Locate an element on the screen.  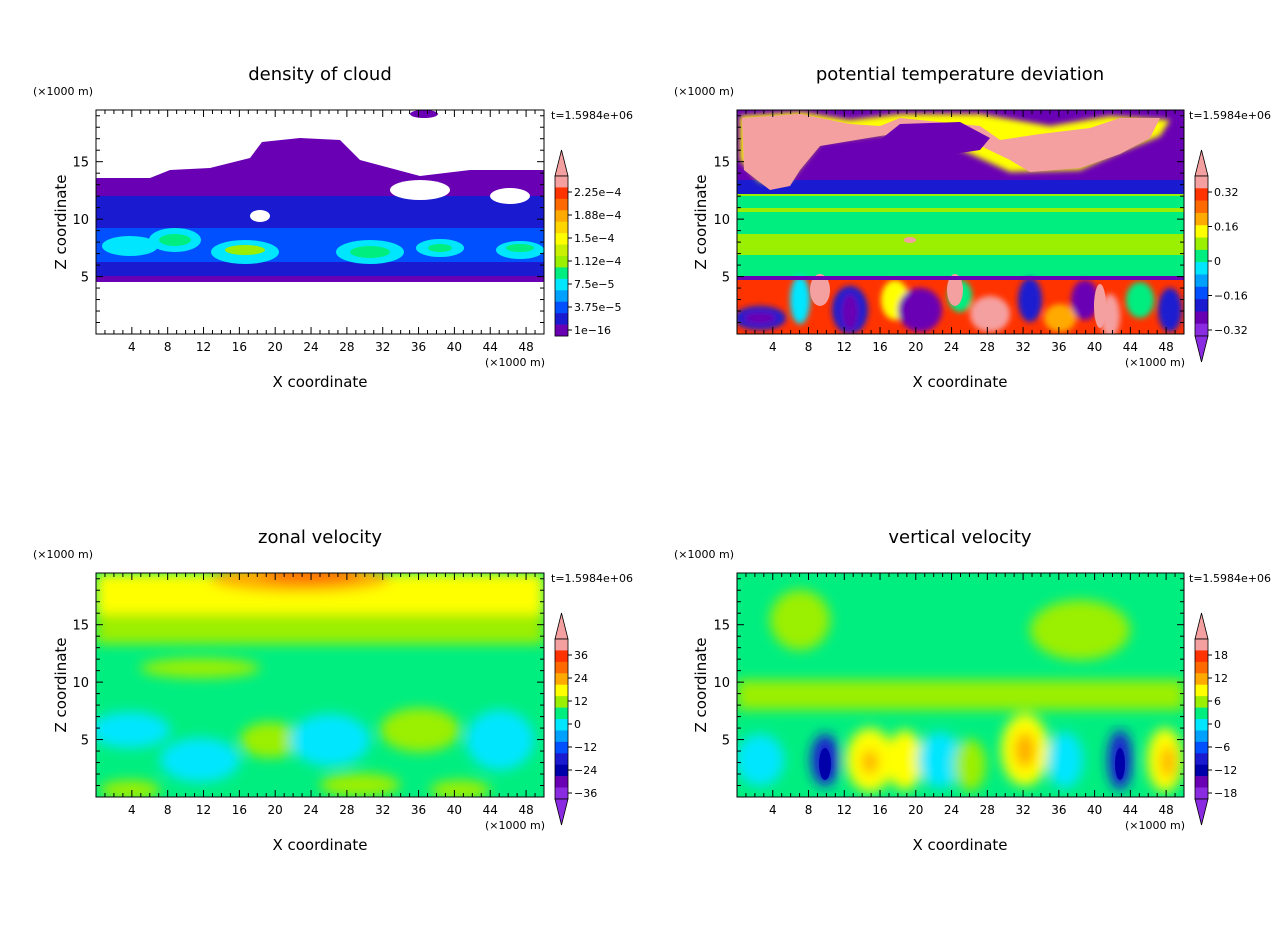
y-unit-label: (×1000 m) is located at coordinates (704, 554).